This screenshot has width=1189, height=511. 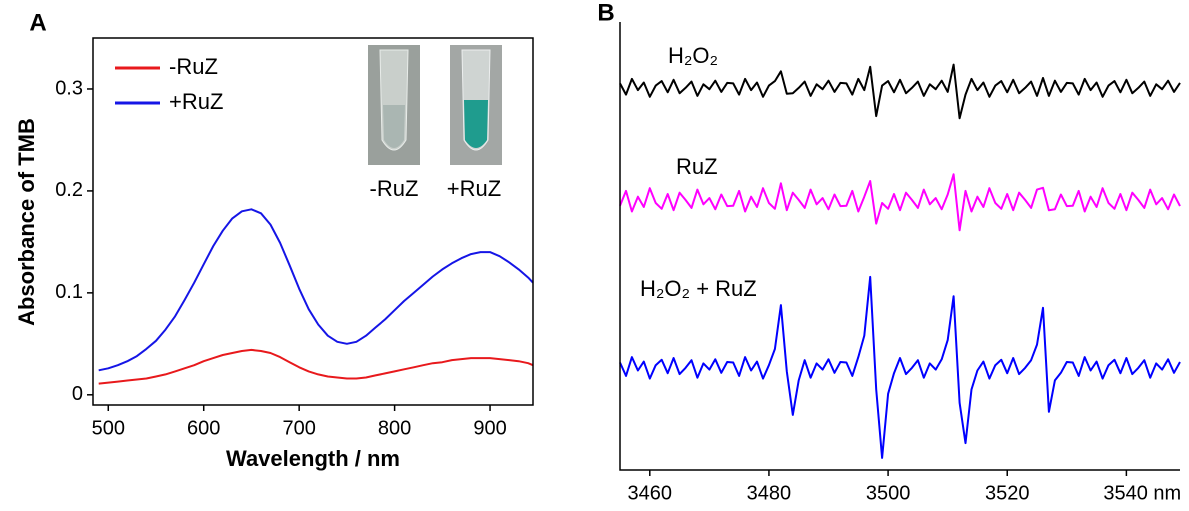 I want to click on legend-label: -RuZ, so click(x=193, y=66).